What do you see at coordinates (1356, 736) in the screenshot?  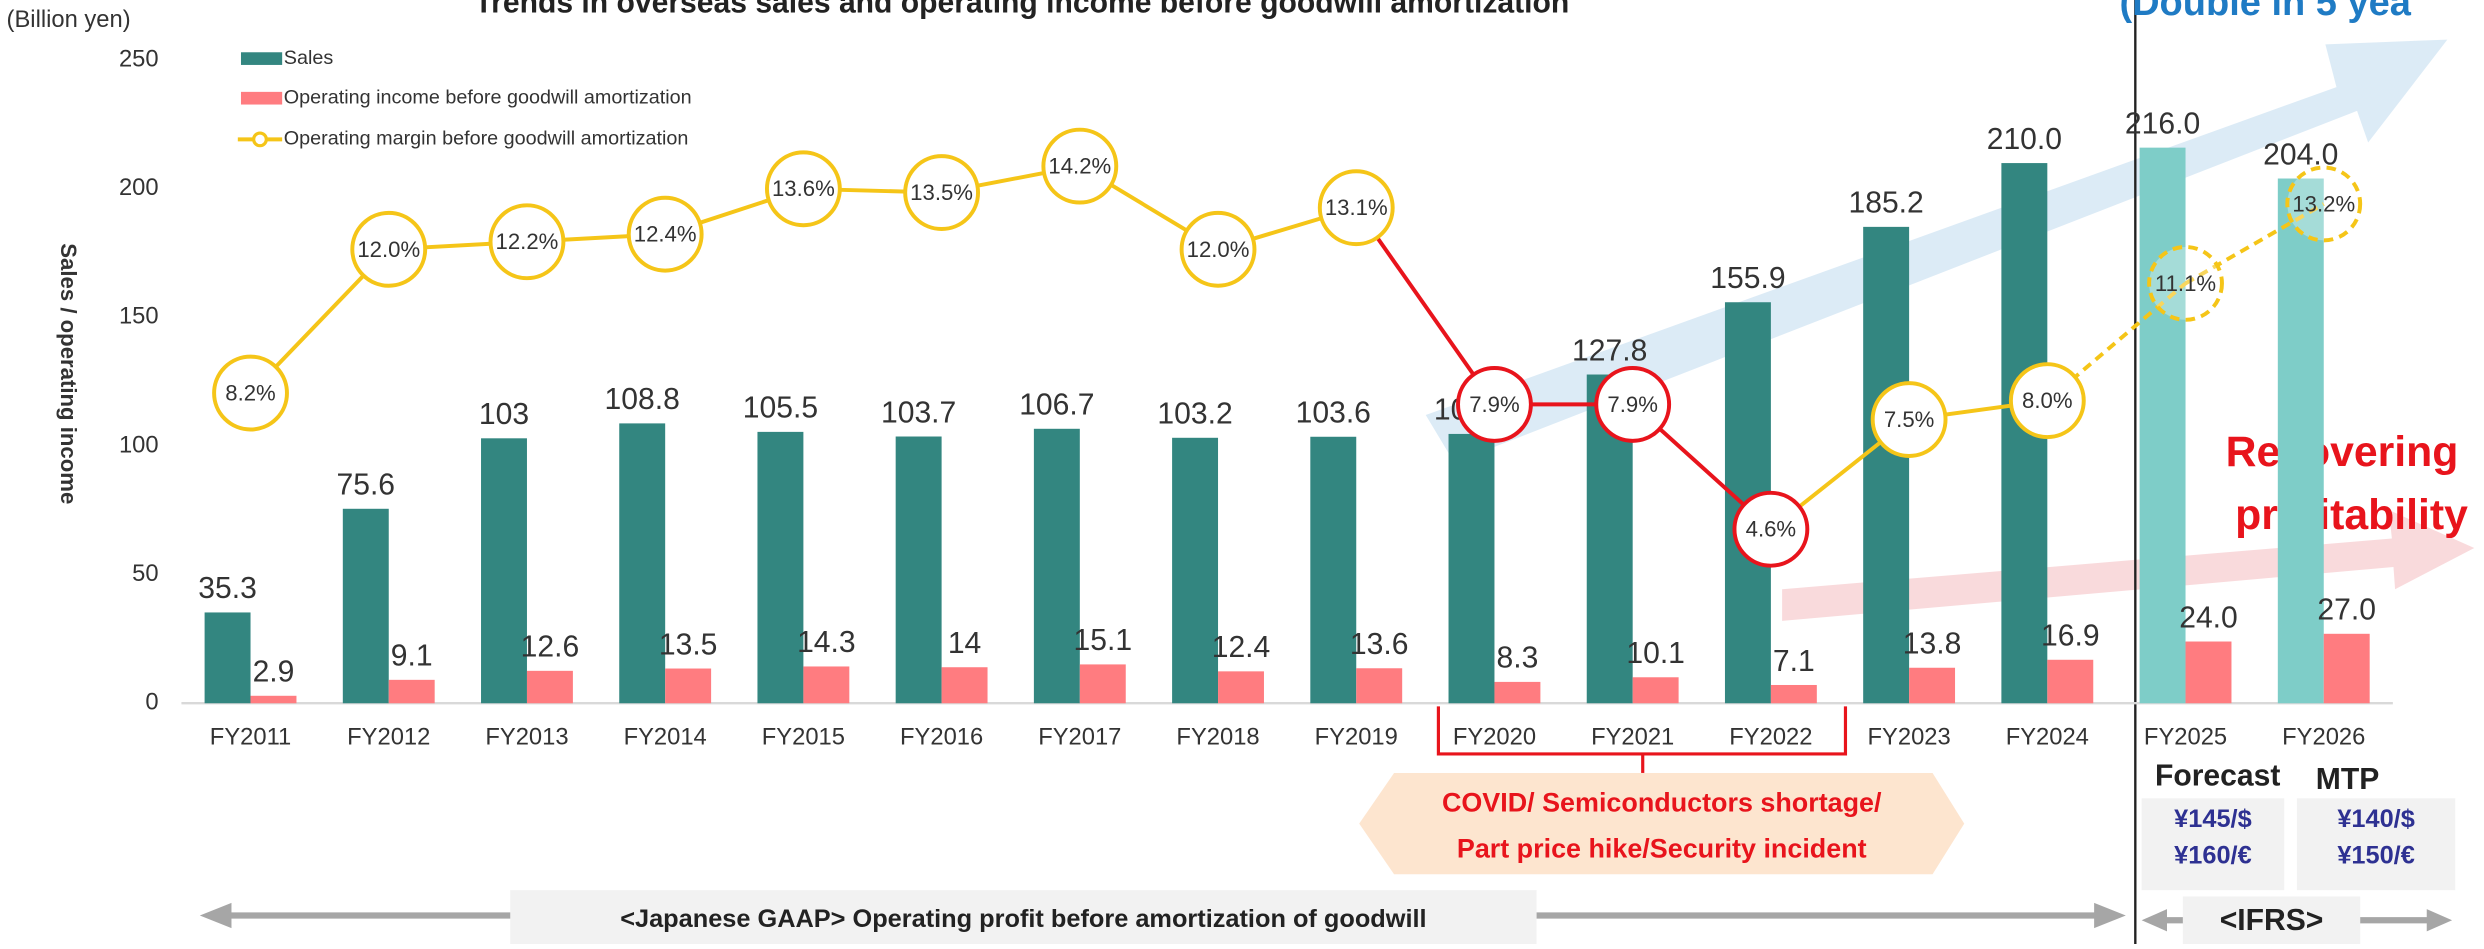 I see `x-tick-label: FY2019` at bounding box center [1356, 736].